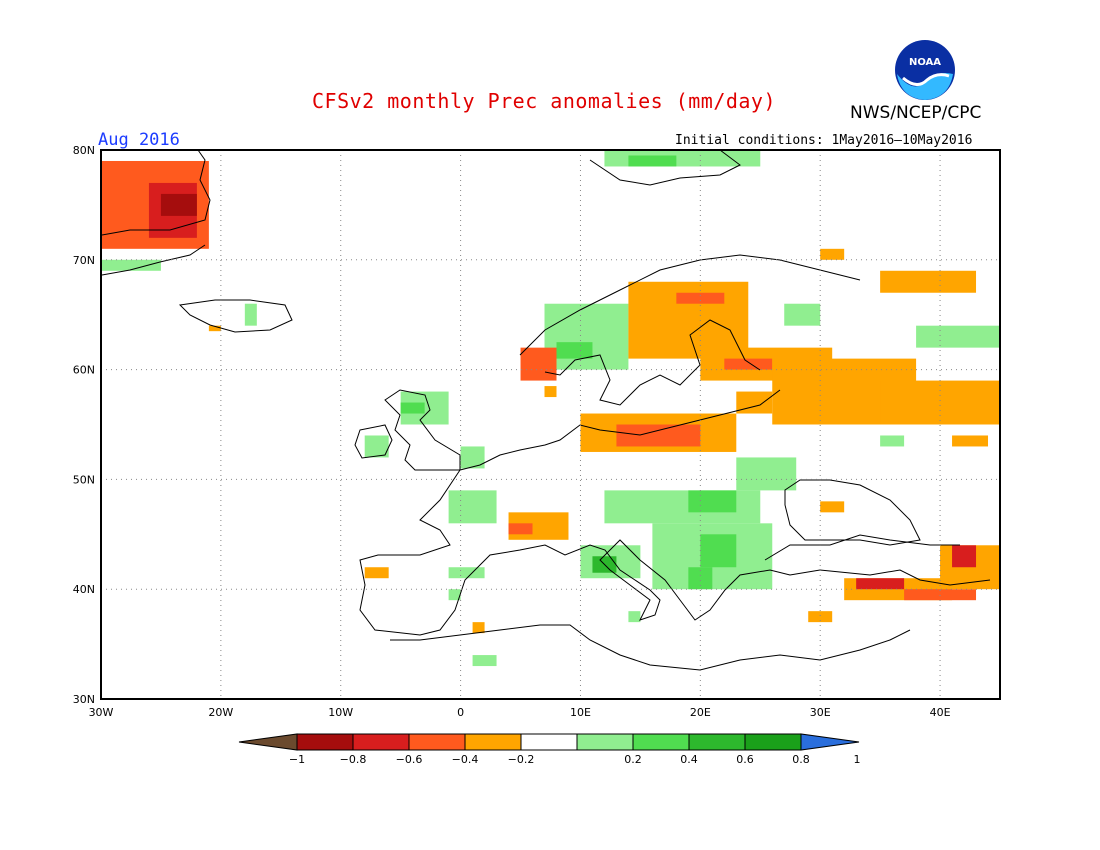 The height and width of the screenshot is (850, 1100). What do you see at coordinates (925, 62) in the screenshot?
I see `logo-text: NOAA` at bounding box center [925, 62].